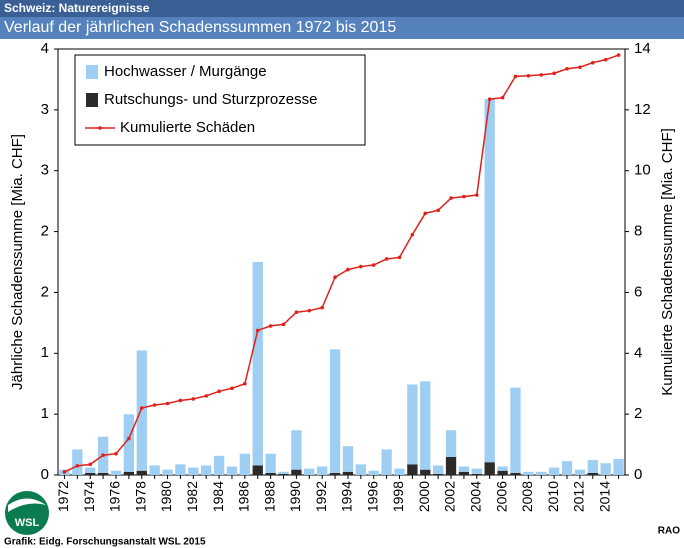 This screenshot has height=548, width=684. I want to click on y-tick-label: 4, so click(45, 48).